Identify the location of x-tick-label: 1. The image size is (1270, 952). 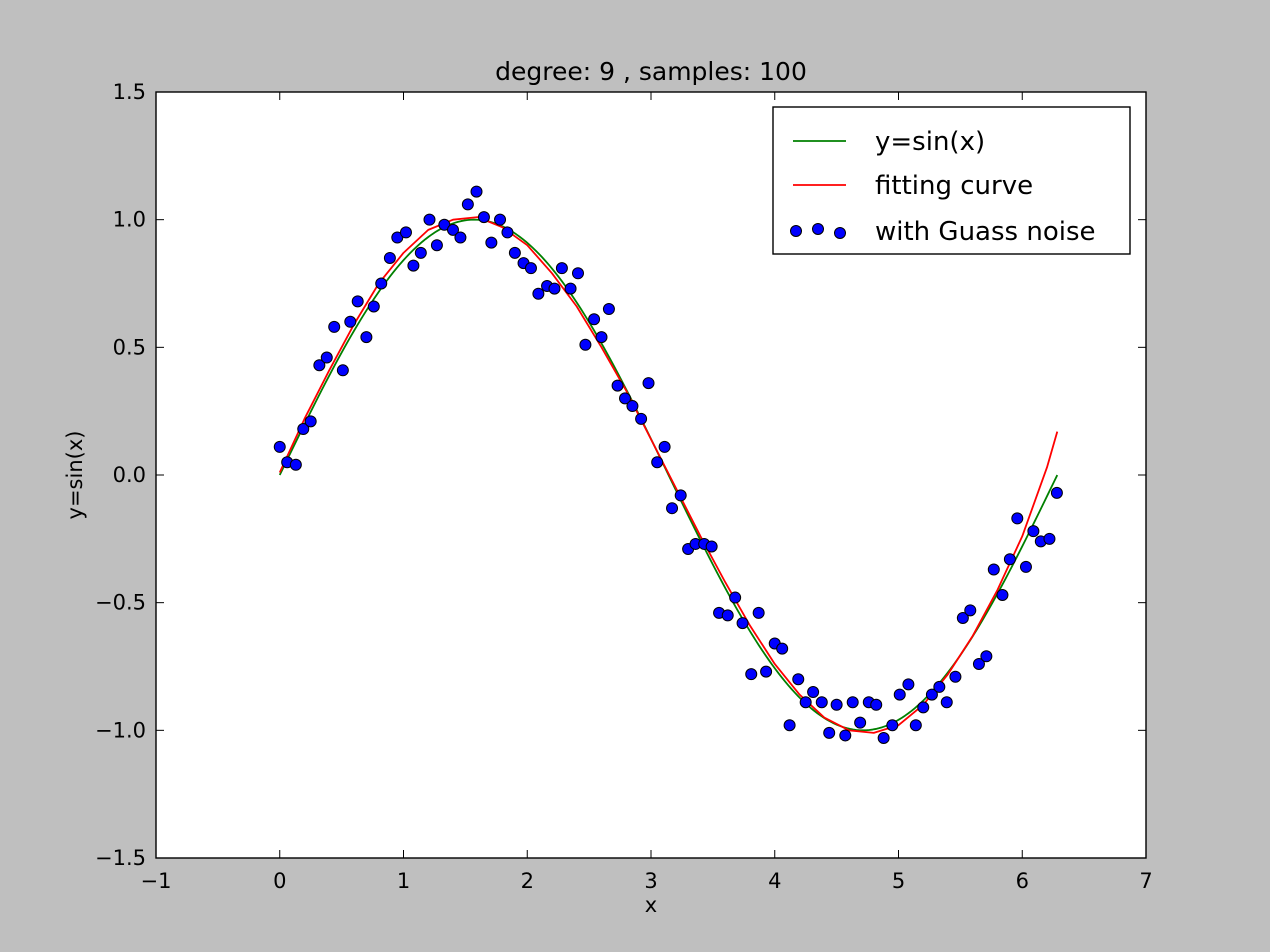
(403, 881).